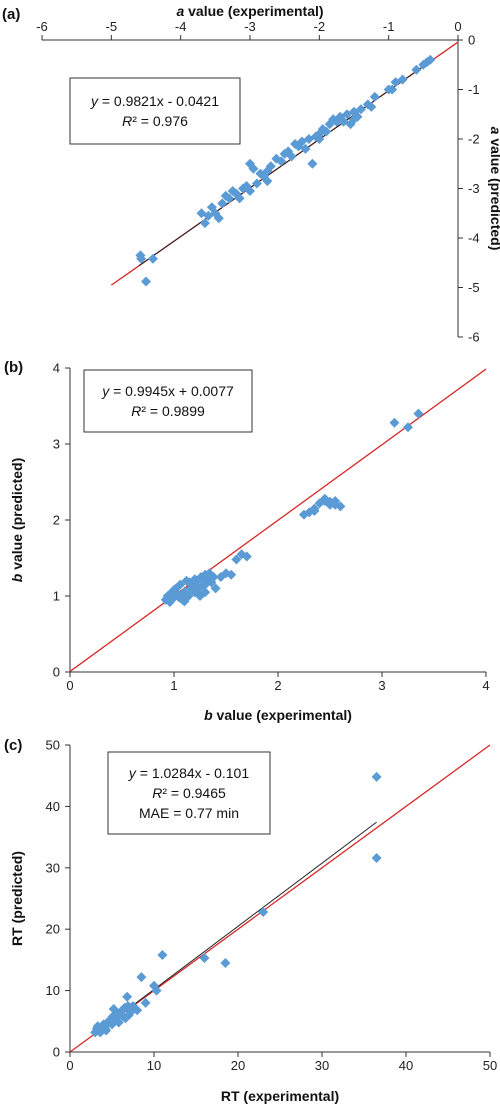 This screenshot has width=500, height=1107. I want to click on y-tick-label: 50, so click(53, 745).